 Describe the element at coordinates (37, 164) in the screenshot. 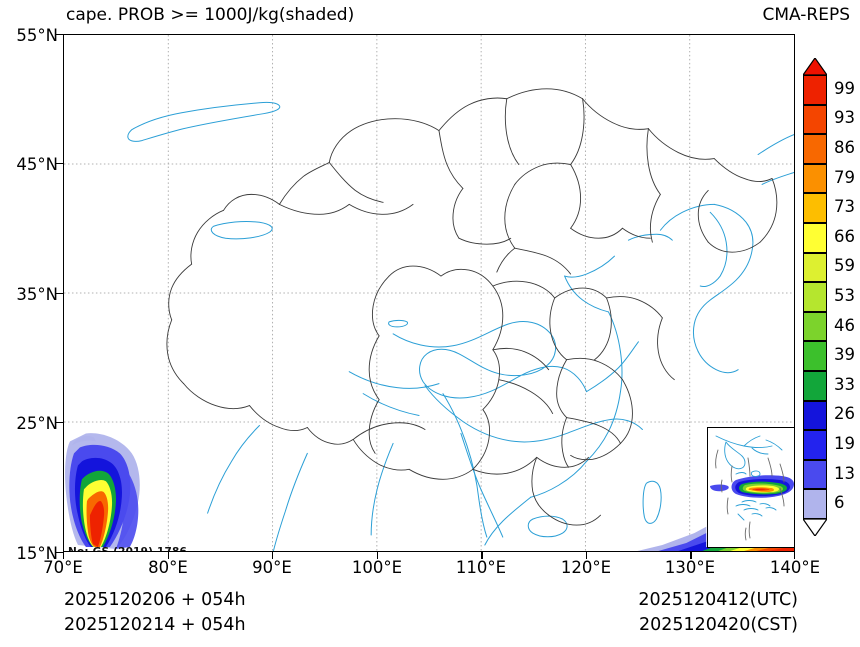

I see `y-tick-label: 45°N` at that location.